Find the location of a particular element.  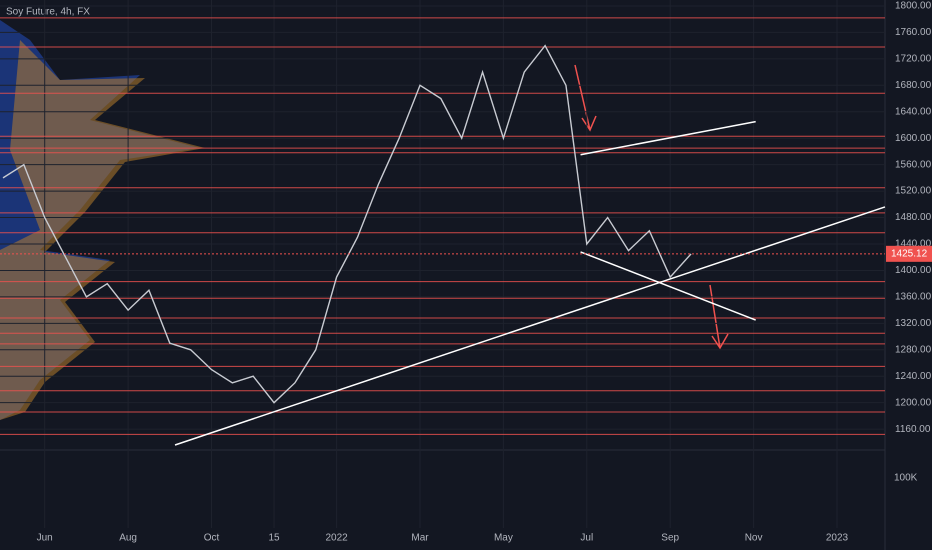

x-tick-label: Jul is located at coordinates (586, 538).